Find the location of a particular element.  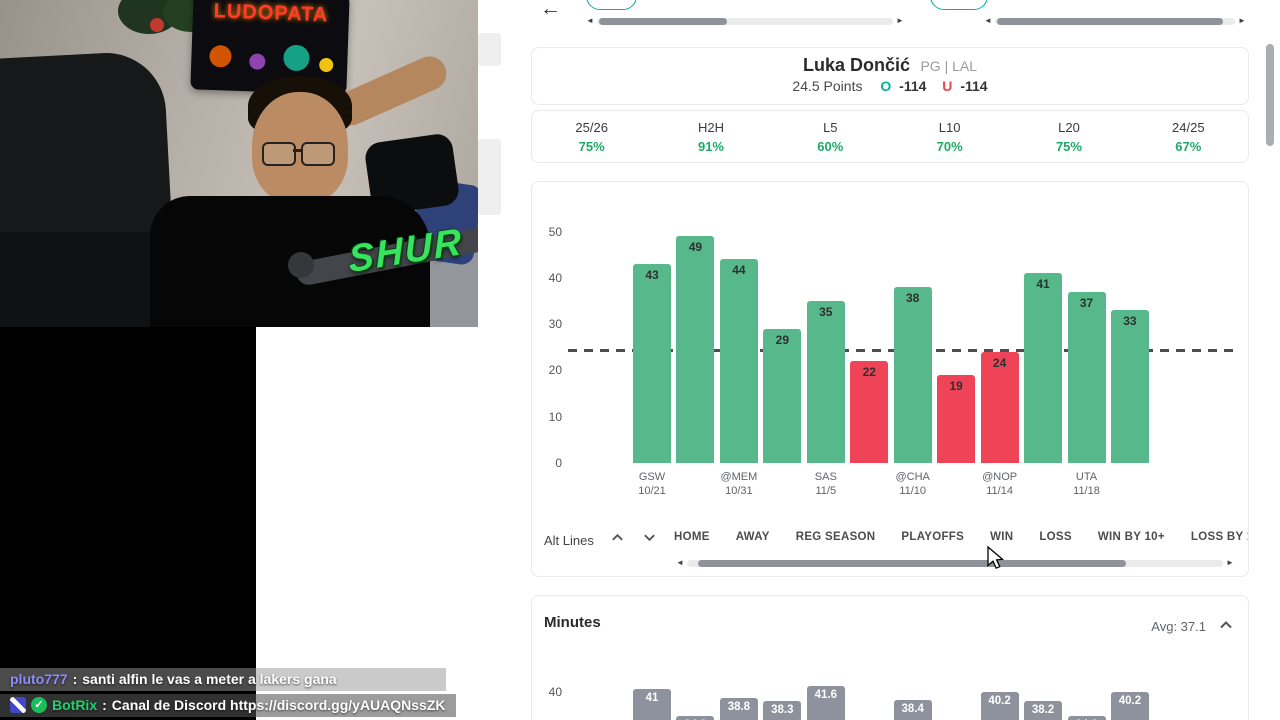

tab-l10: L10 is located at coordinates (1124, 5).